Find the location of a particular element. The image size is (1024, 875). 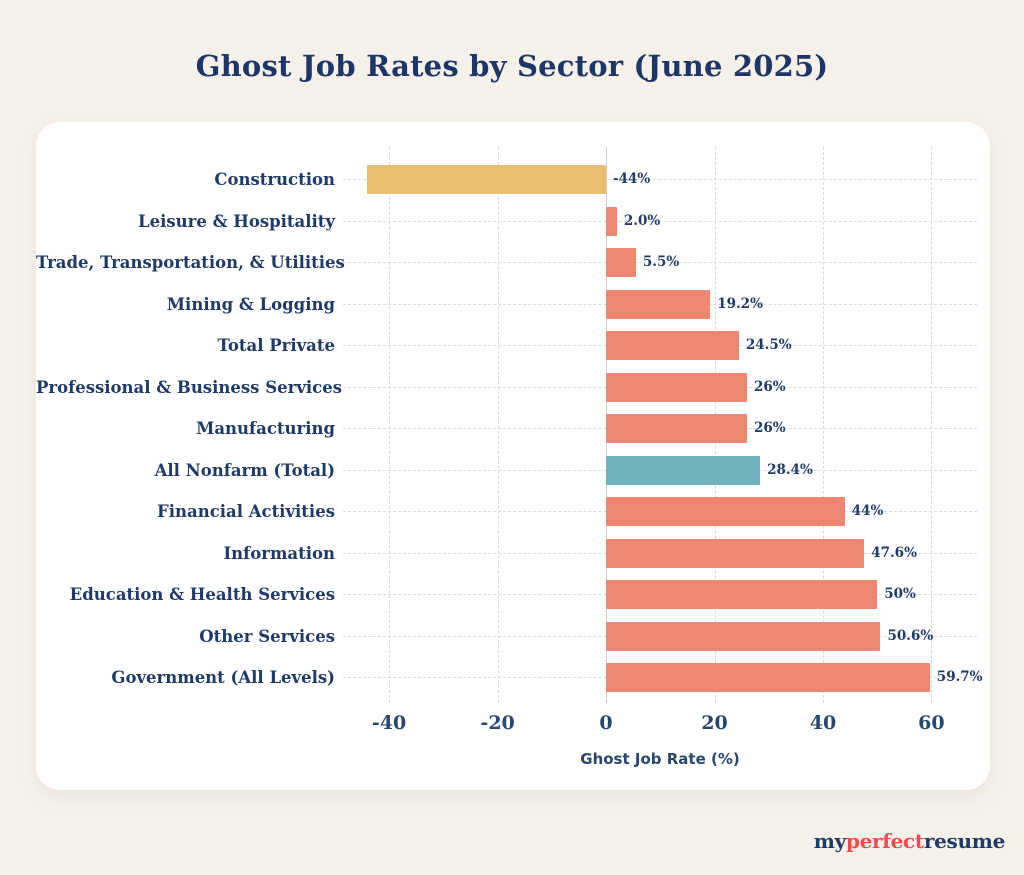

value-label: 28.4% is located at coordinates (790, 469).